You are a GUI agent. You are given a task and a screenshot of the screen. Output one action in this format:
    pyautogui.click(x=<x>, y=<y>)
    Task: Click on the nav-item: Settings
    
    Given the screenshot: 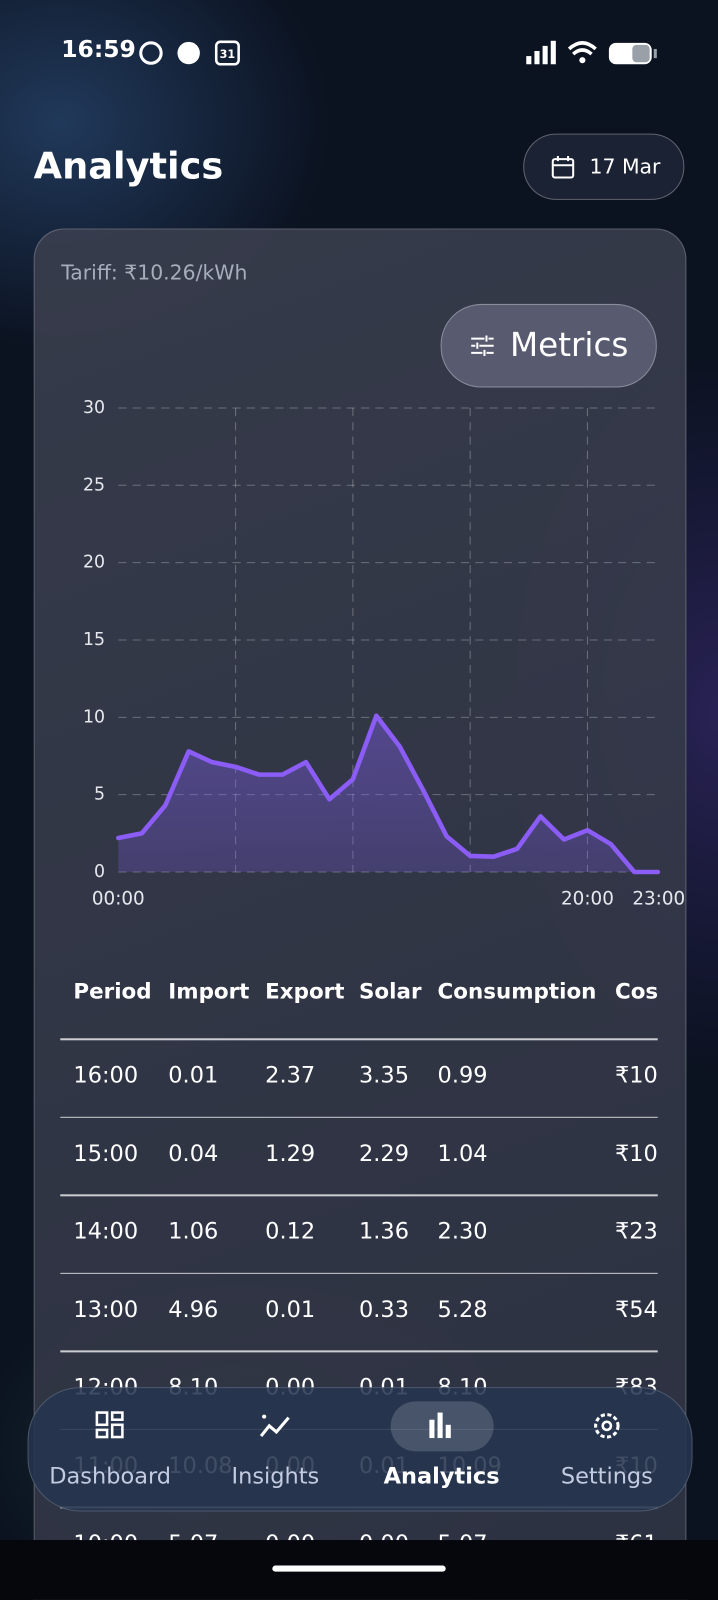 What is the action you would take?
    pyautogui.click(x=606, y=1477)
    